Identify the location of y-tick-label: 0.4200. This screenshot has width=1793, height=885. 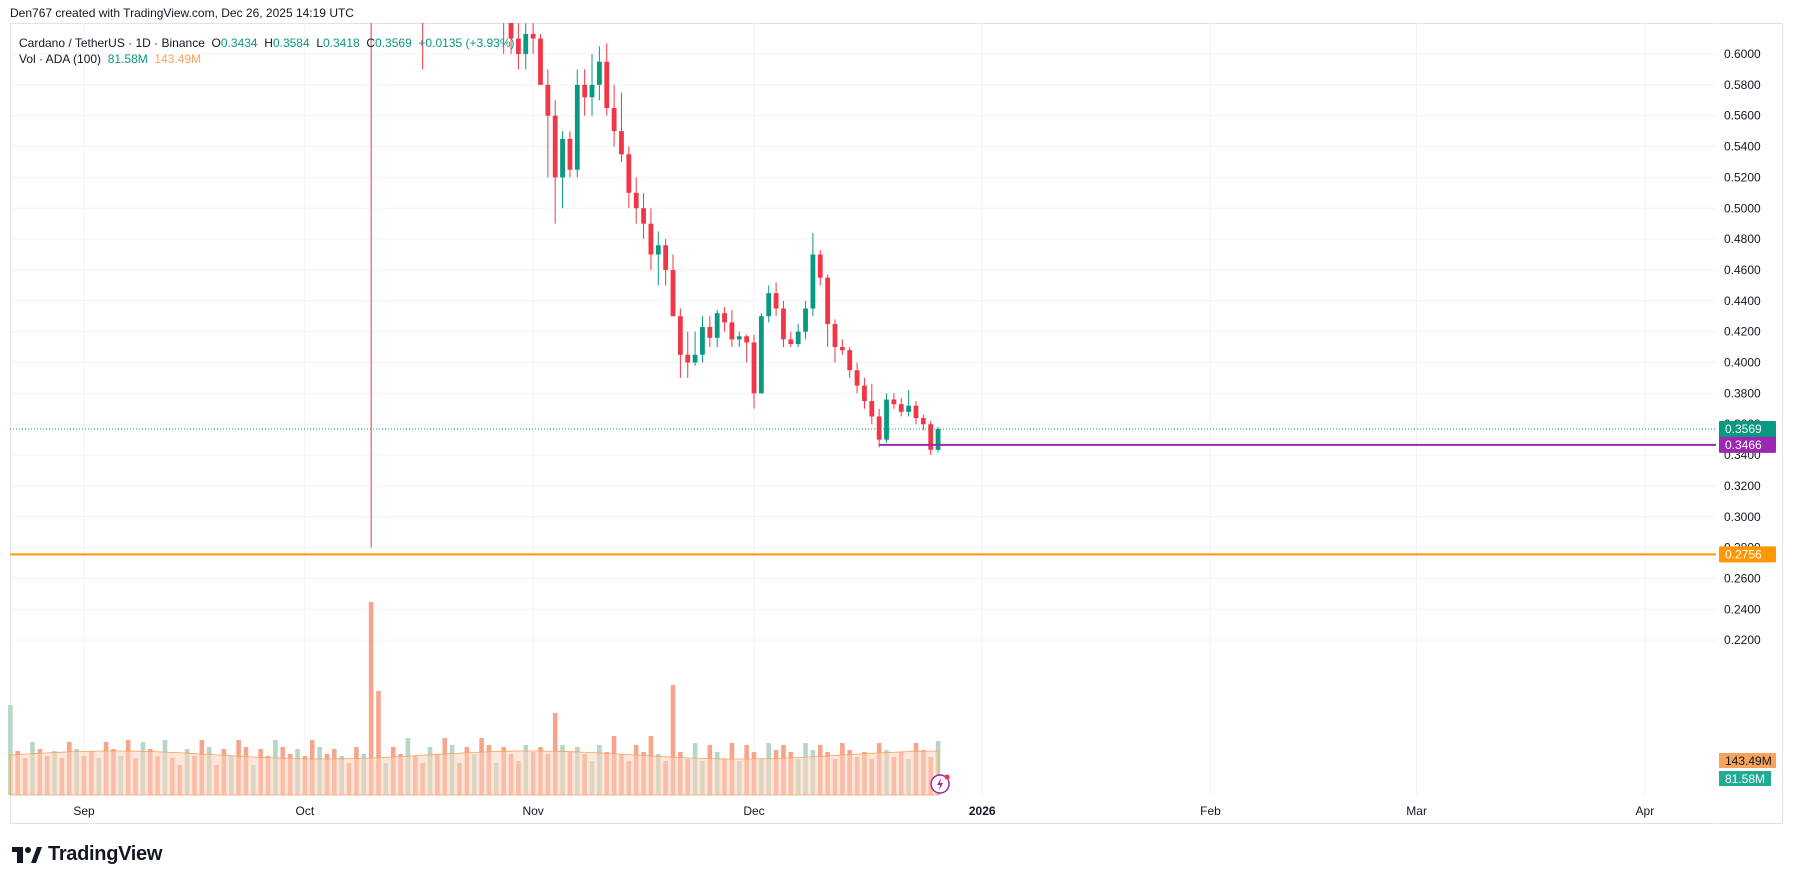
(1742, 332).